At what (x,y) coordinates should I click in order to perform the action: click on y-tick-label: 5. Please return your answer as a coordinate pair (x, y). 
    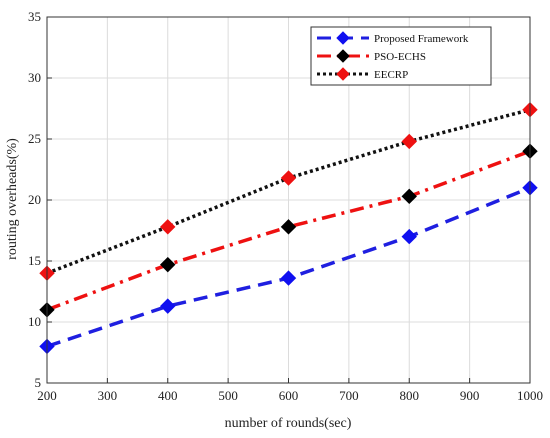
    Looking at the image, I should click on (38, 382).